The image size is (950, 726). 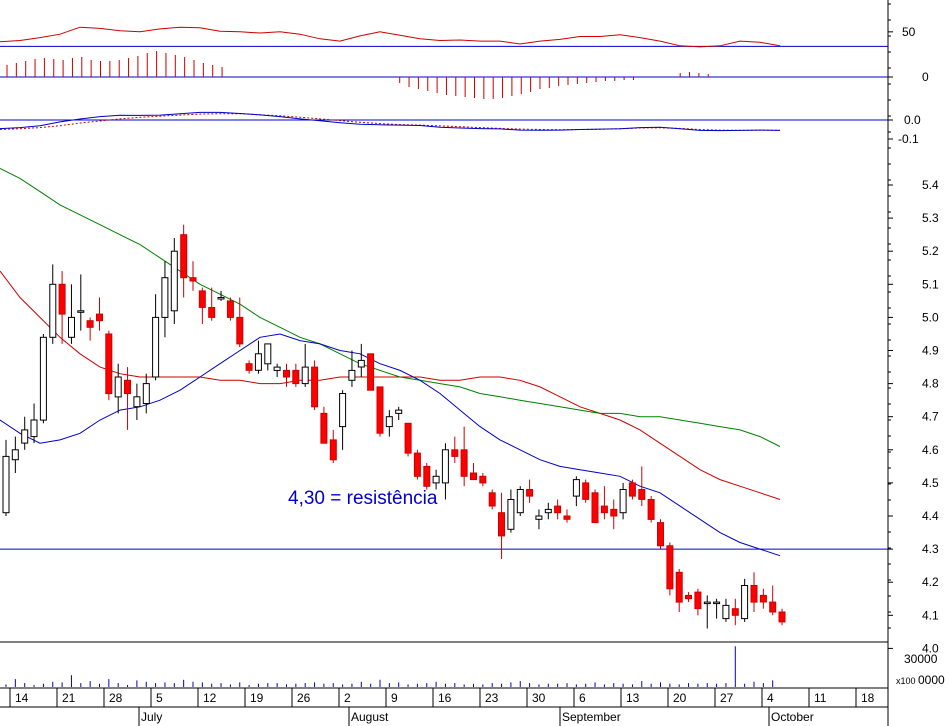 I want to click on macd-panel: 0.0 -0.1, so click(x=460, y=128).